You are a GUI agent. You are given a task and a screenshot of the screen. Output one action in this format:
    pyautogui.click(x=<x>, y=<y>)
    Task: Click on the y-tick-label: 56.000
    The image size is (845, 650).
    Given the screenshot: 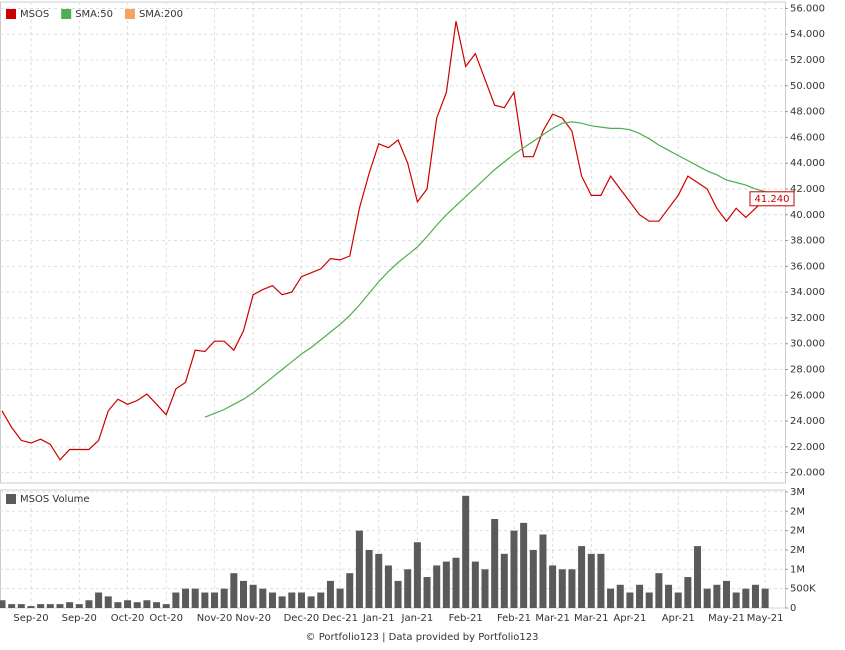 What is the action you would take?
    pyautogui.click(x=807, y=8)
    